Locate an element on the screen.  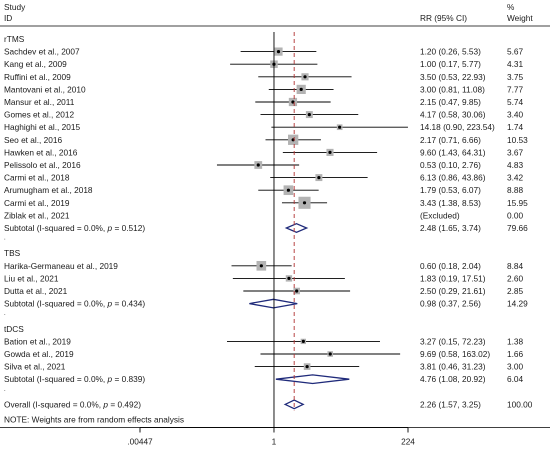
study-label: Liu et al., 2021 is located at coordinates (31, 278).